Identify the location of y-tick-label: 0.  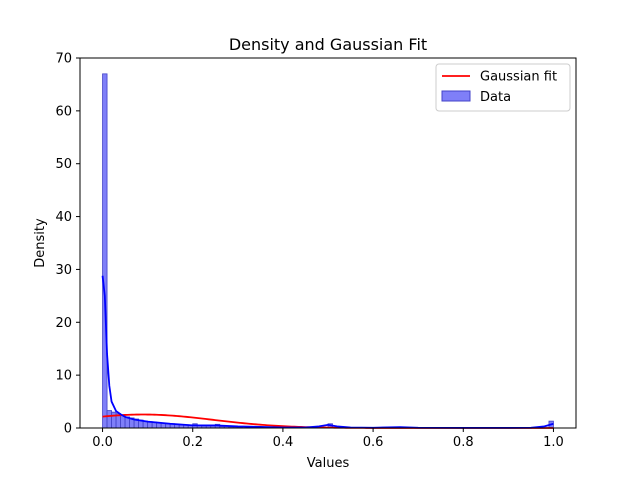
(68, 429).